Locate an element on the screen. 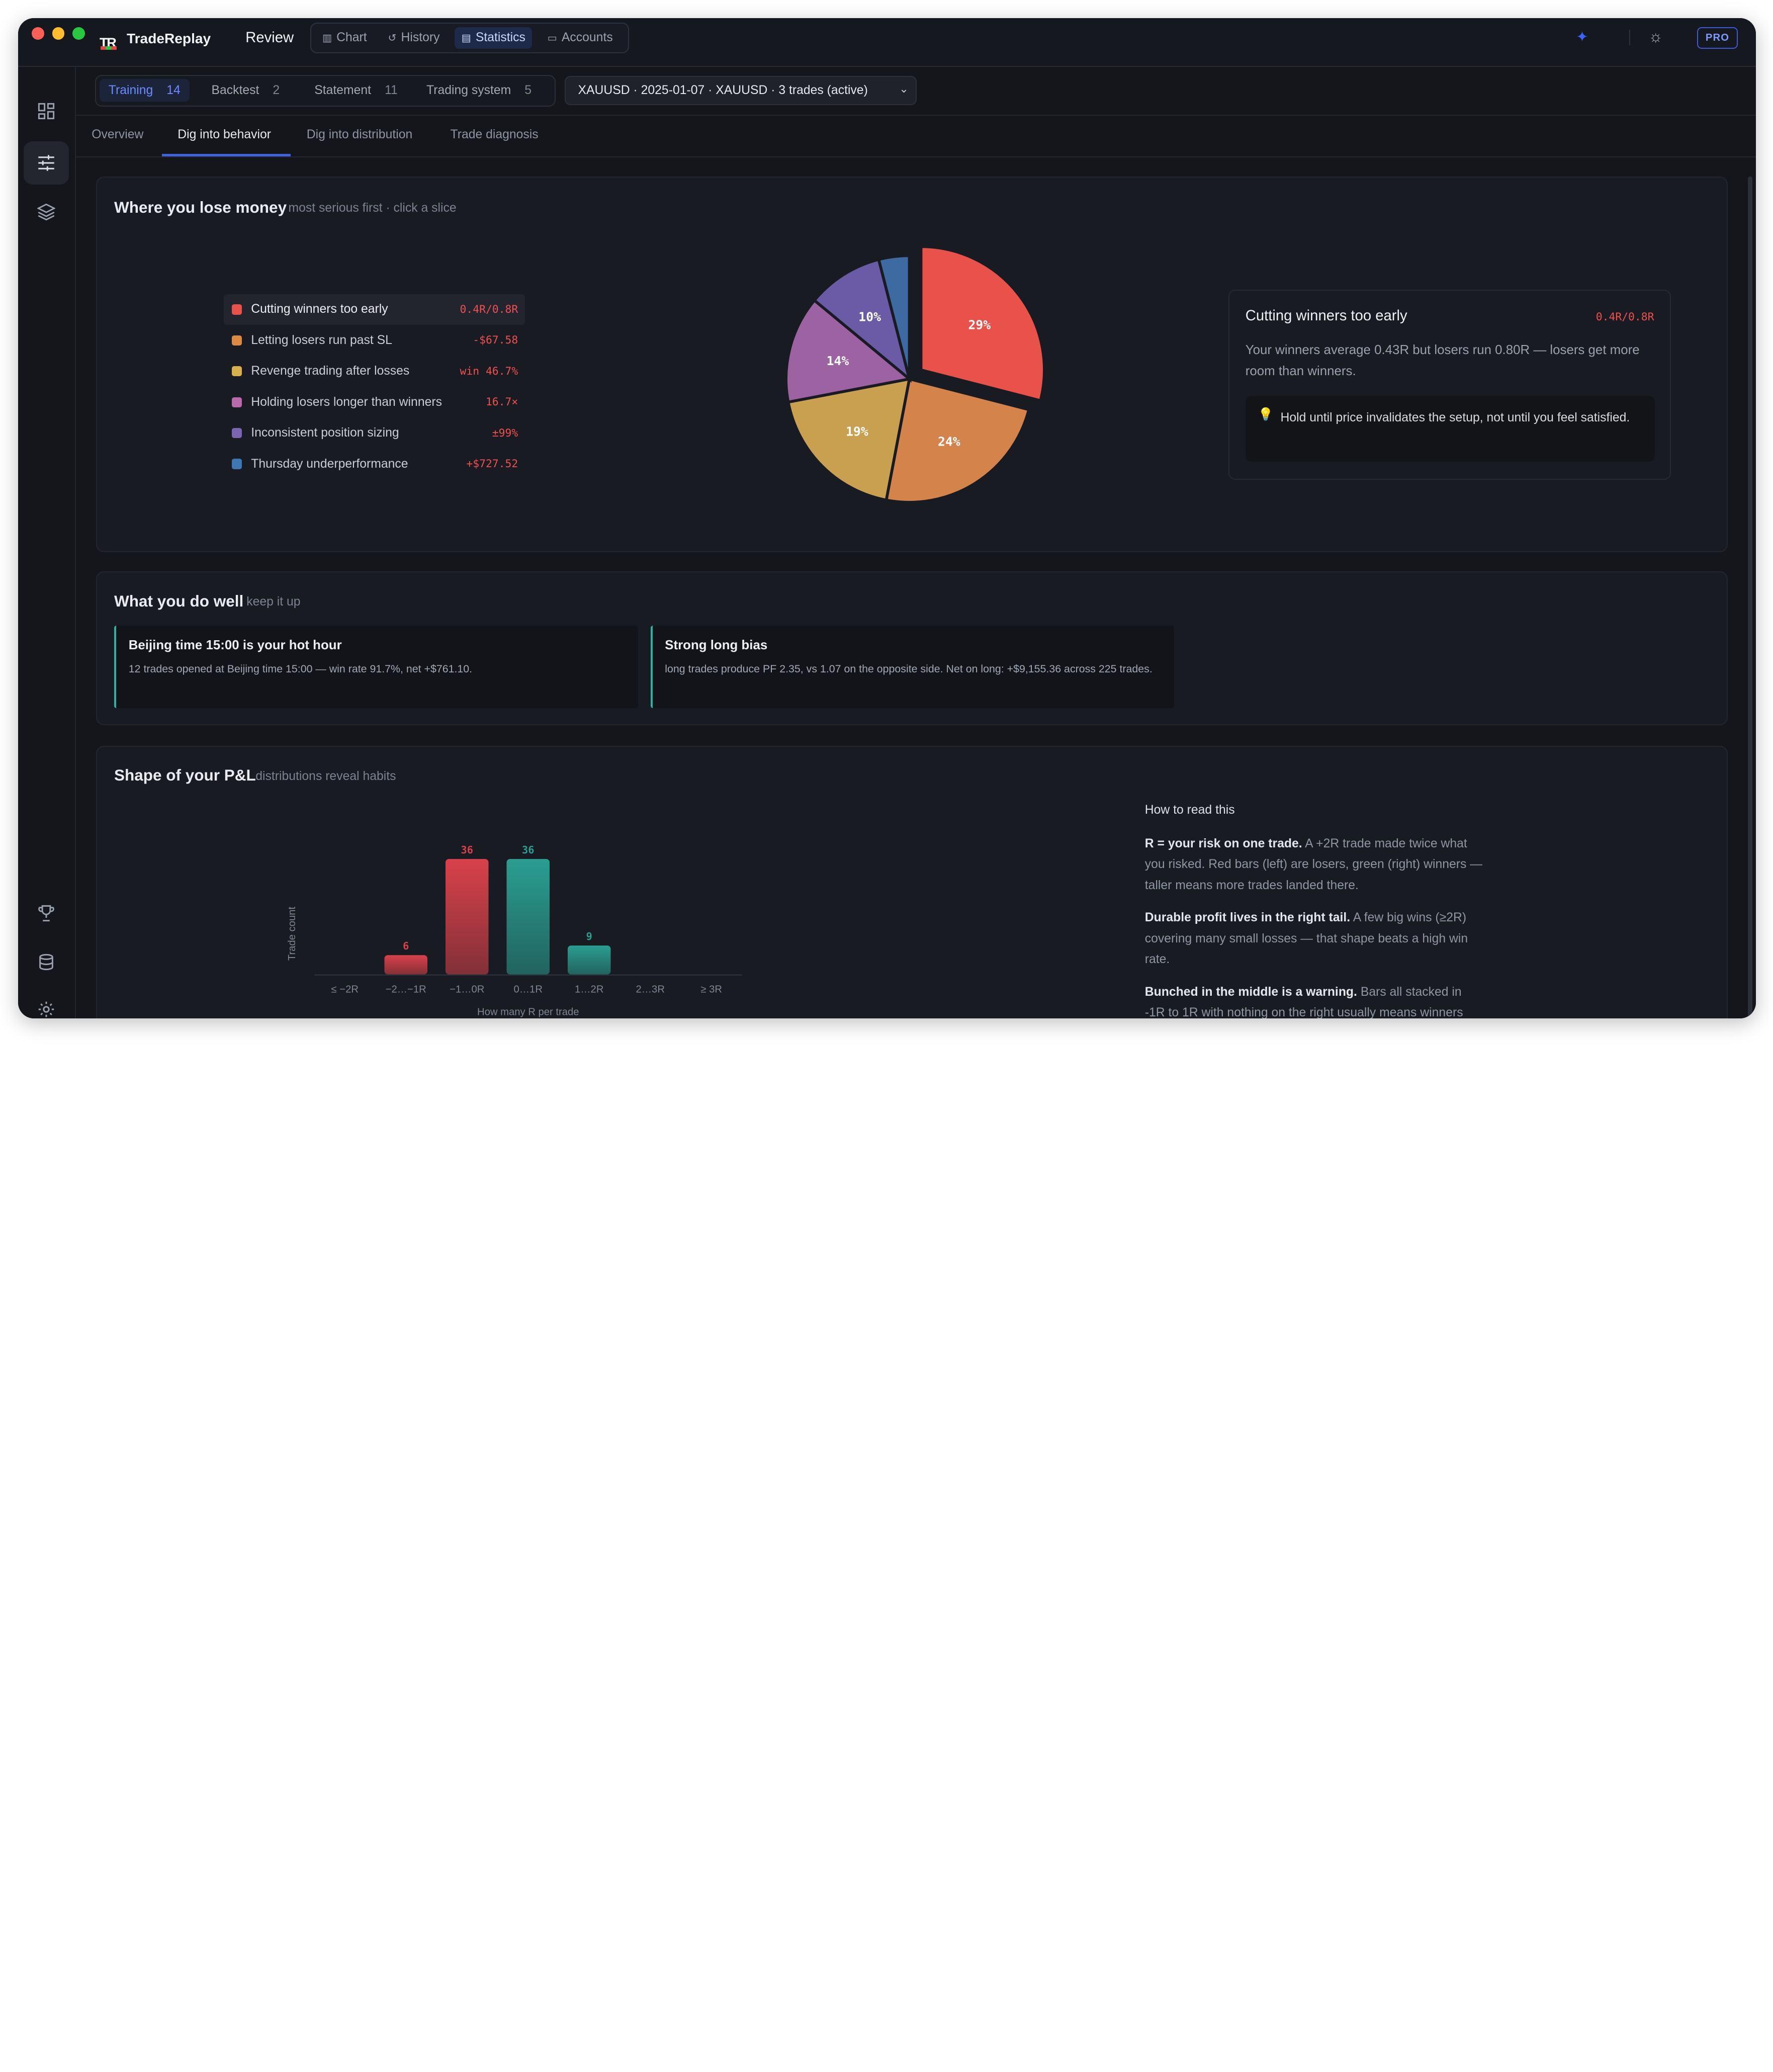 The height and width of the screenshot is (2072, 1773). legend-label: Letting losers run past SL is located at coordinates (321, 340).